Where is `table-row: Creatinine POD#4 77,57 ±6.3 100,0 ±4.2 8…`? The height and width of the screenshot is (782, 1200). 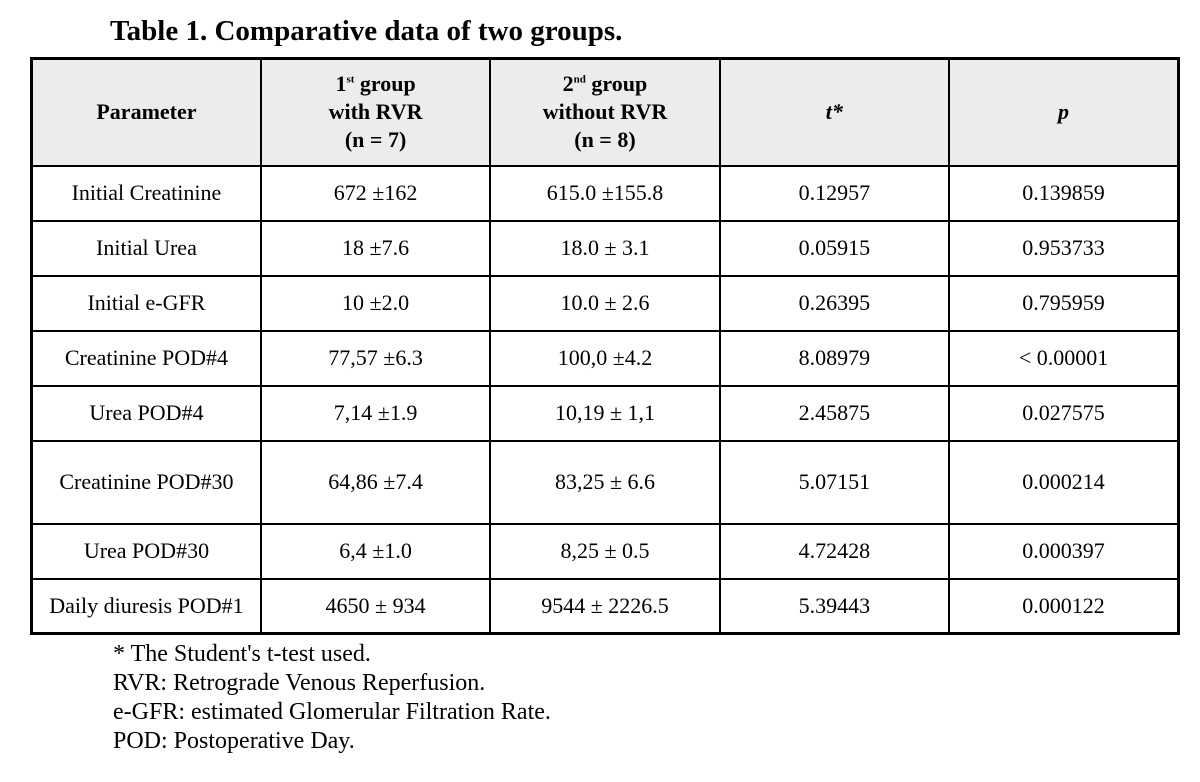
table-row: Creatinine POD#4 77,57 ±6.3 100,0 ±4.2 8… is located at coordinates (605, 358).